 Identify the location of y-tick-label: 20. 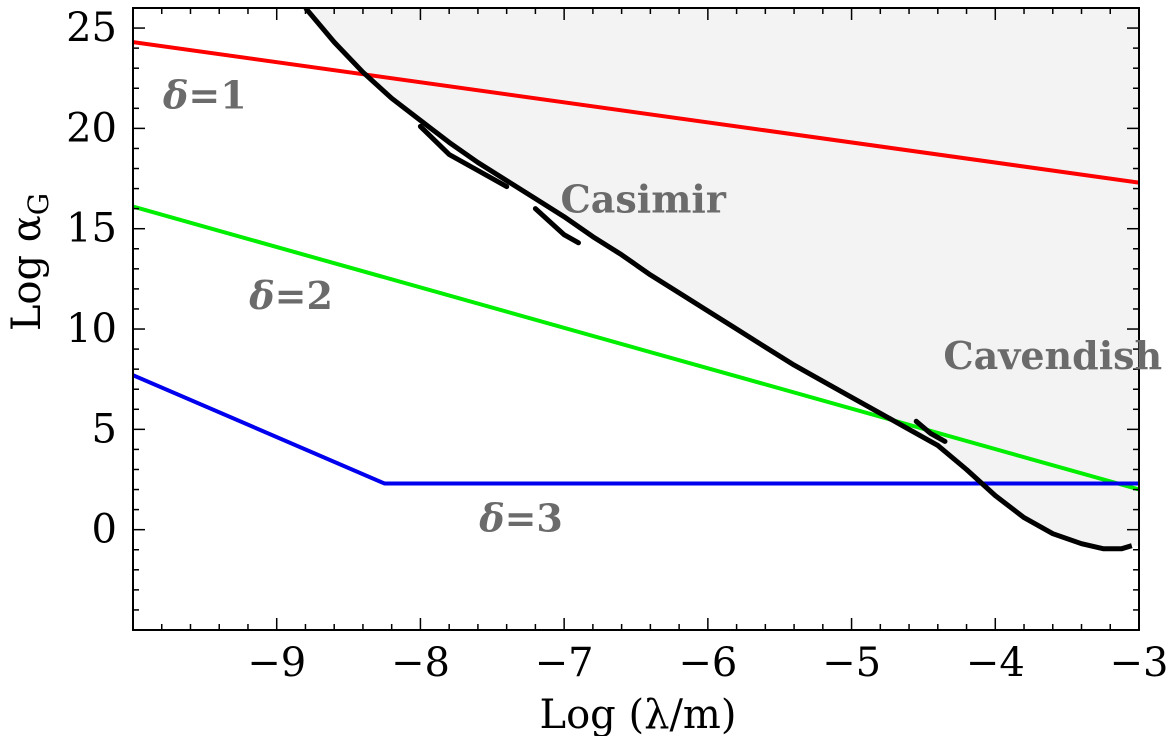
(91, 128).